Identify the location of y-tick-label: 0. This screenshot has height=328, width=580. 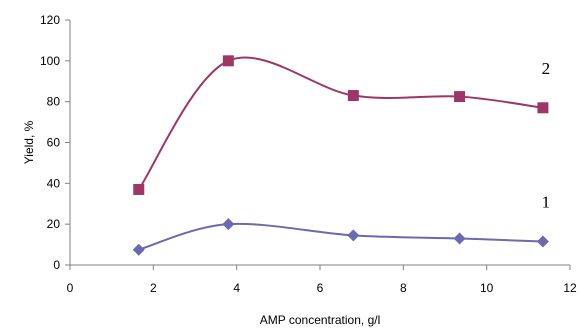
(56, 265).